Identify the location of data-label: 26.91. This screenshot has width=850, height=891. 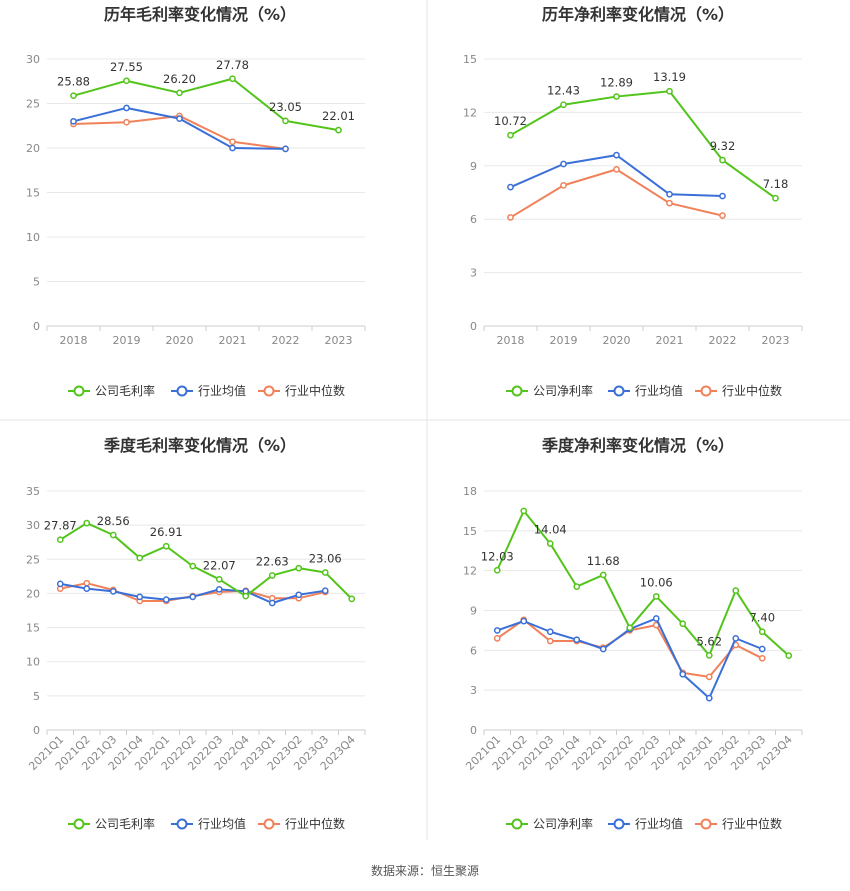
(166, 532).